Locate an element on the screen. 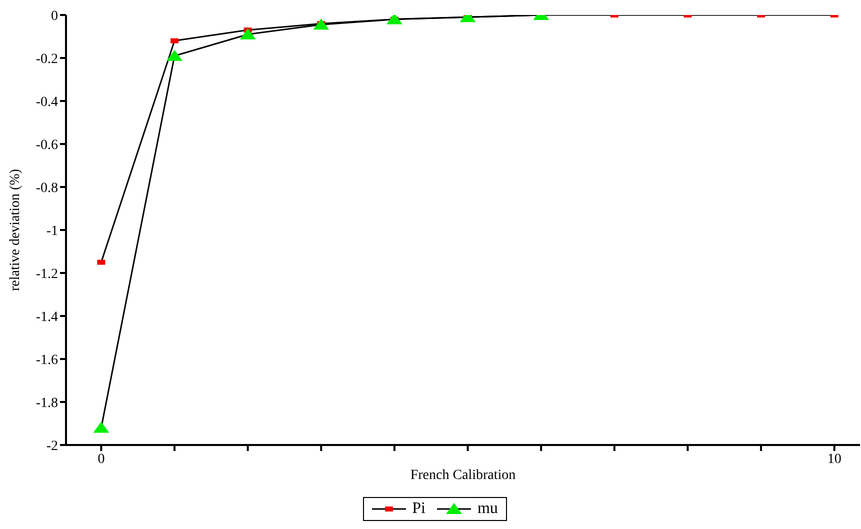  x-tick-label: 10 is located at coordinates (834, 459).